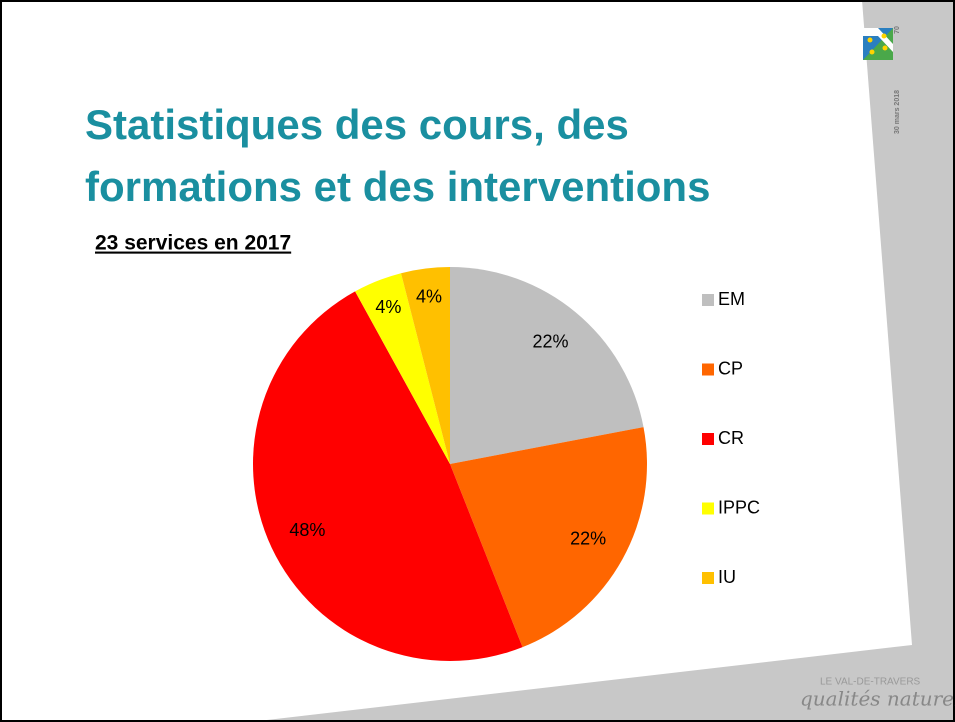 This screenshot has height=722, width=955. What do you see at coordinates (897, 112) in the screenshot?
I see `slide-date: 30 mars 2018` at bounding box center [897, 112].